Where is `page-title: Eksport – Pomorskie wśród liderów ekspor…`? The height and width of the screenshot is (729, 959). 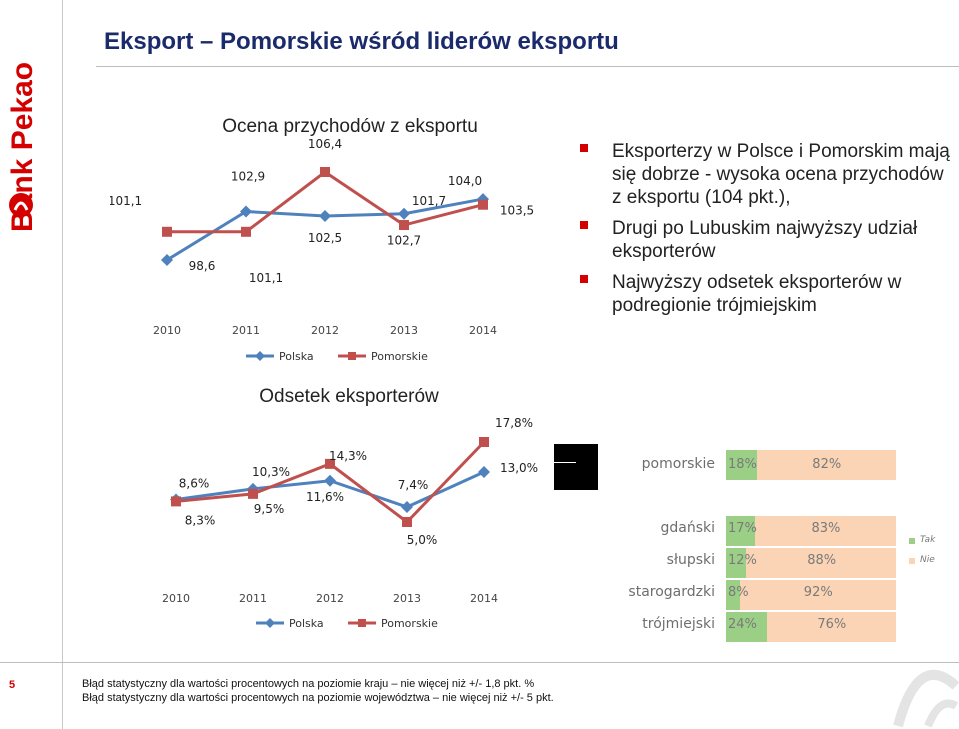
page-title: Eksport – Pomorskie wśród liderów ekspor… is located at coordinates (361, 41).